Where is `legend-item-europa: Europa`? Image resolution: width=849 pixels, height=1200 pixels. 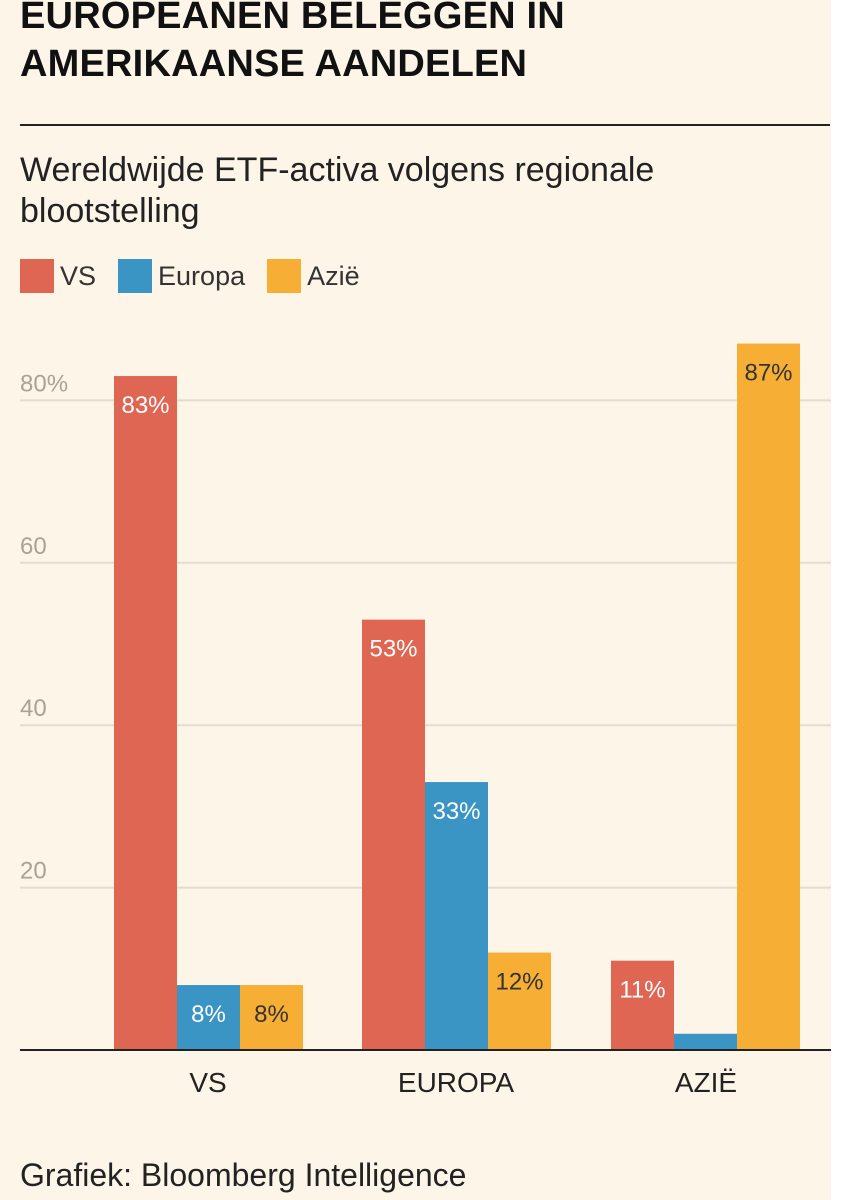
legend-item-europa: Europa is located at coordinates (181, 276).